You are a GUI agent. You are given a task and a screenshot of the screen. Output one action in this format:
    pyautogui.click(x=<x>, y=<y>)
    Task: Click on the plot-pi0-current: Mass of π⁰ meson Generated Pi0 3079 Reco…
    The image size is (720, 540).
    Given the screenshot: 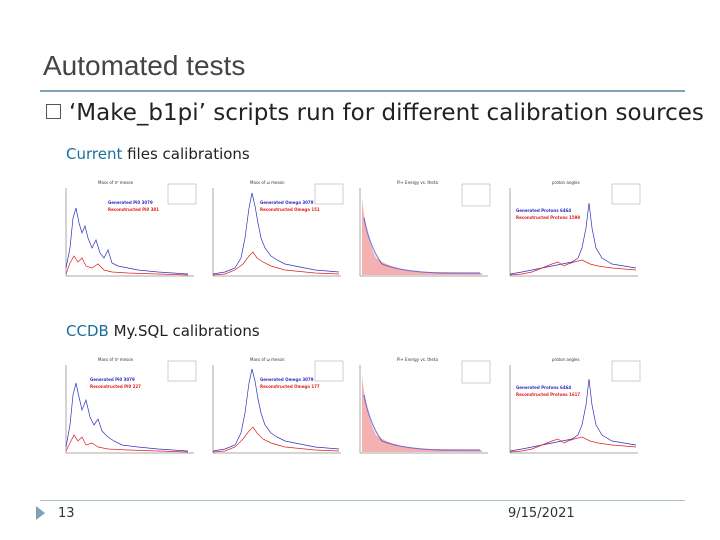 What is the action you would take?
    pyautogui.click(x=128, y=232)
    